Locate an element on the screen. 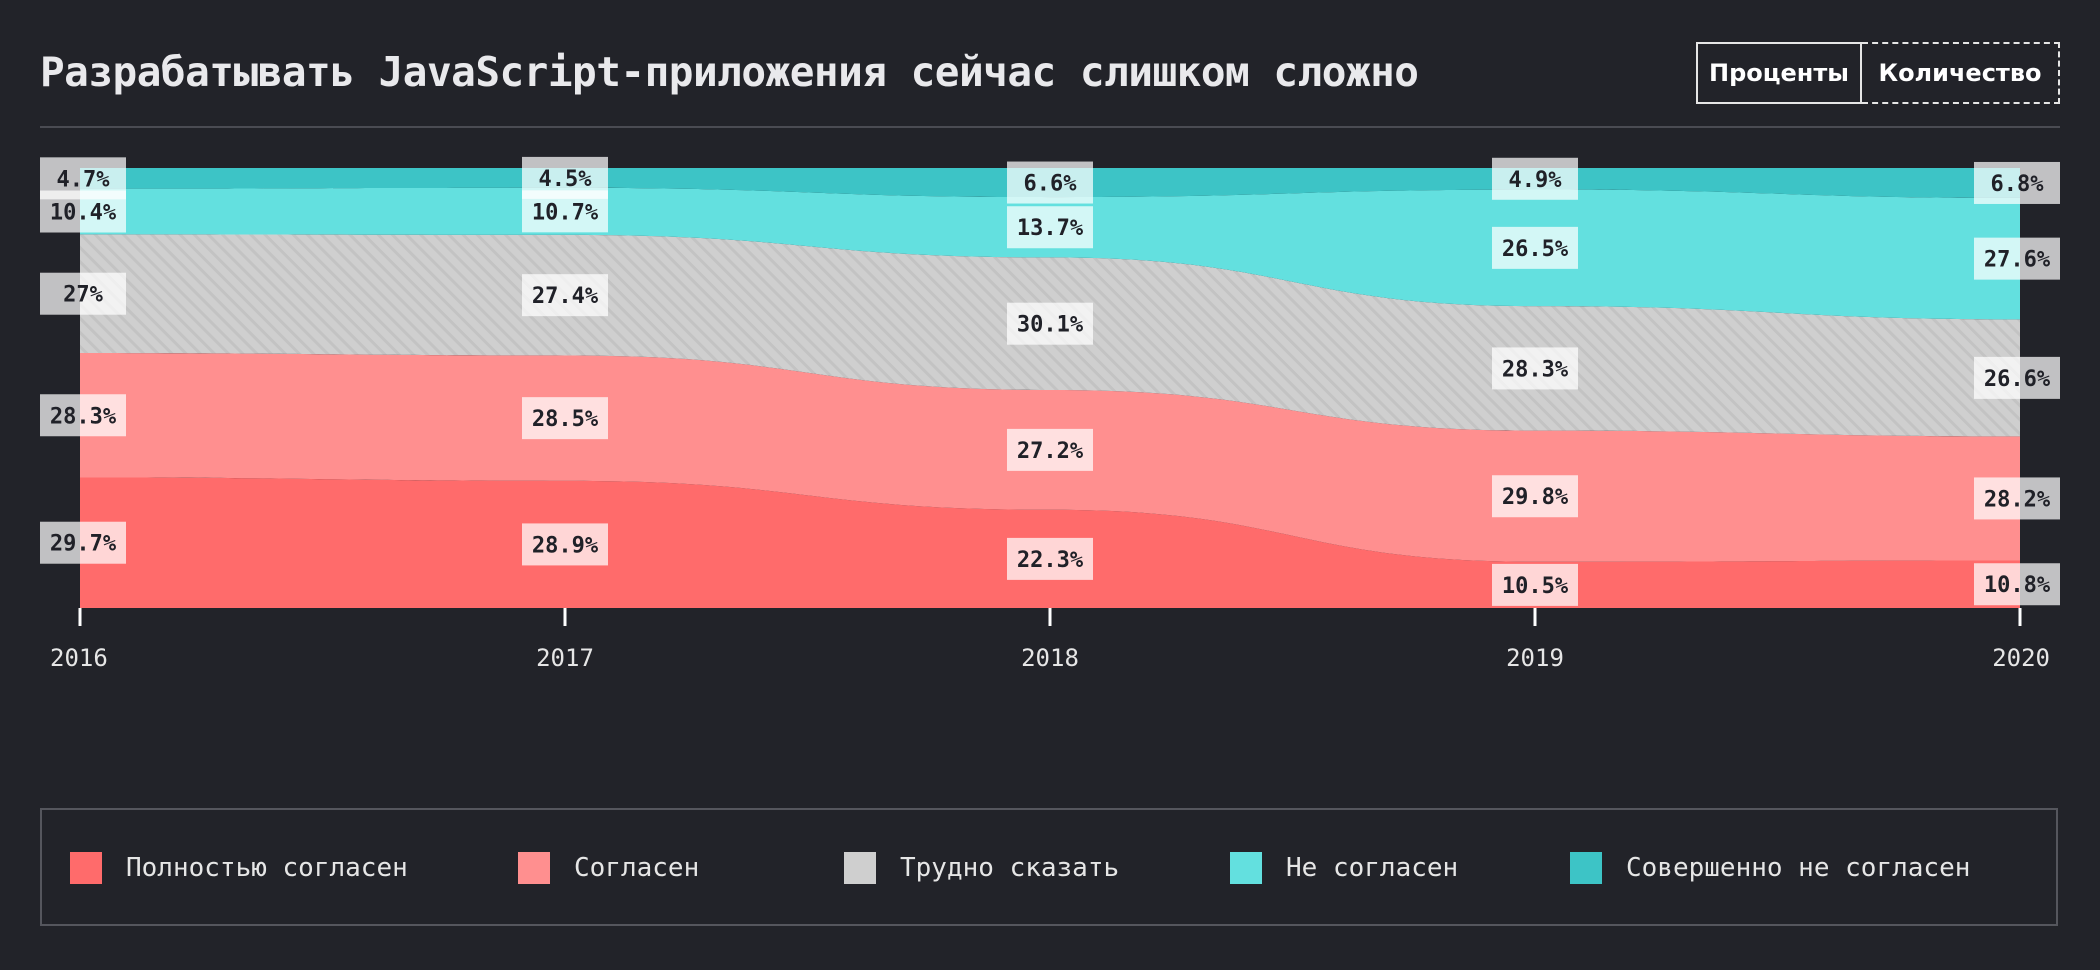 The width and height of the screenshot is (2100, 970). value-label-hard-to-say: 27% is located at coordinates (83, 293).